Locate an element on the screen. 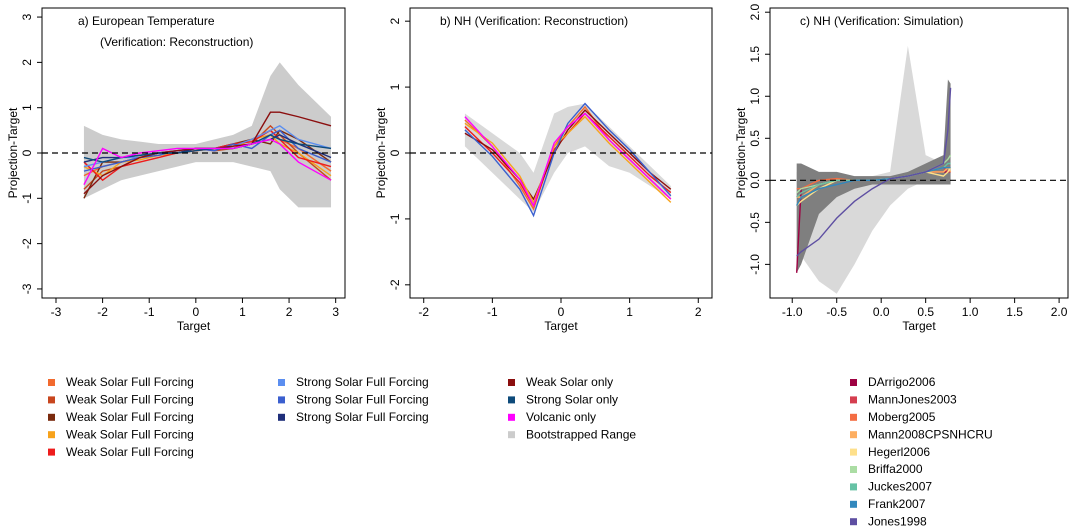 This screenshot has width=1070, height=527. x-tick-label: 0.5 is located at coordinates (925, 312).